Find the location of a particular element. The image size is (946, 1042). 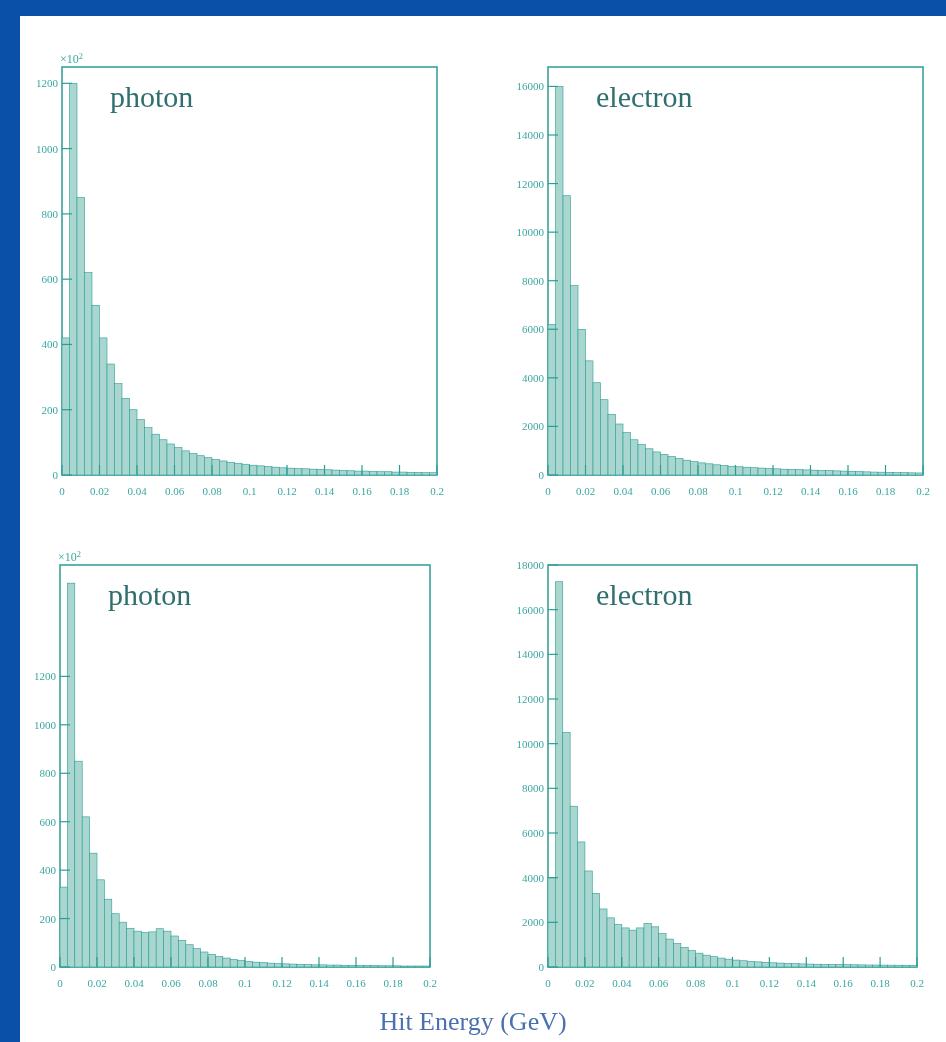

text: Hit Energy (GeV) is located at coordinates (473, 1021).